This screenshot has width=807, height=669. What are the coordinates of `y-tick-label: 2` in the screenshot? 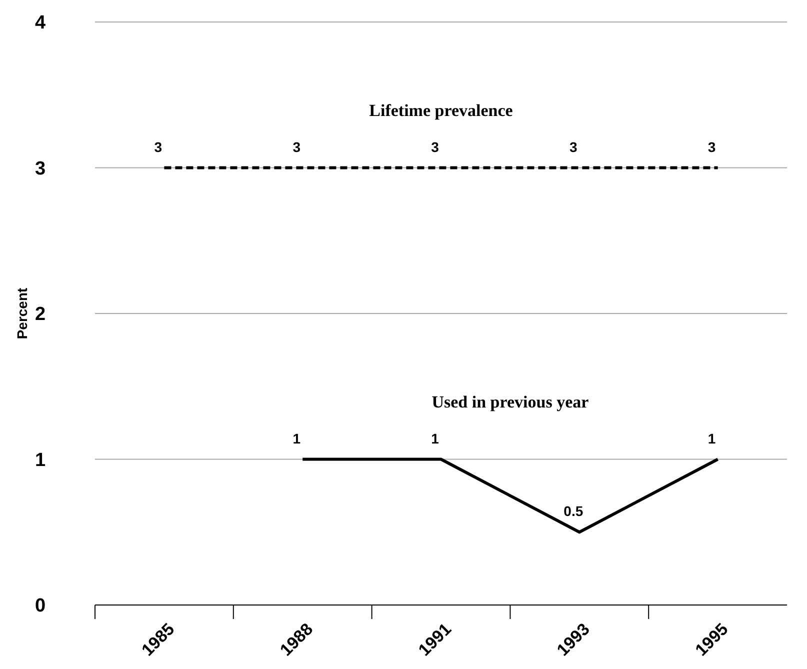 It's located at (40, 315).